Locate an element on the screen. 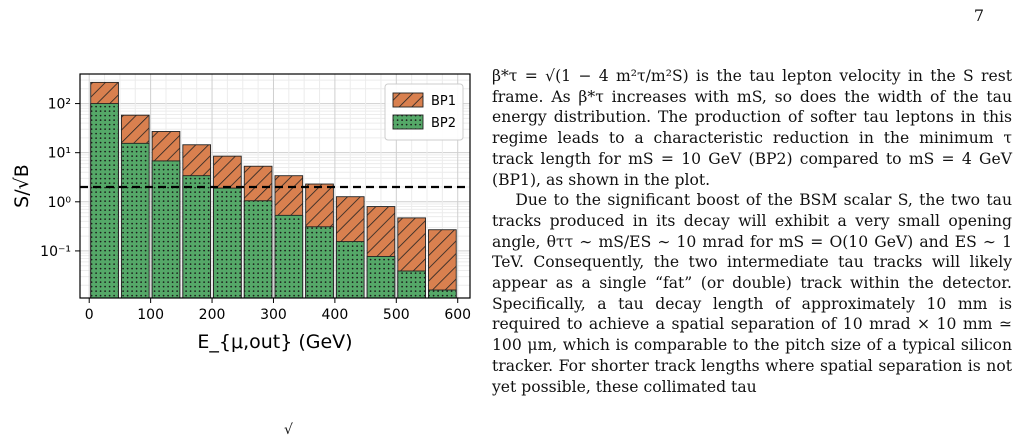  x-tick-label: 500 is located at coordinates (396, 315).